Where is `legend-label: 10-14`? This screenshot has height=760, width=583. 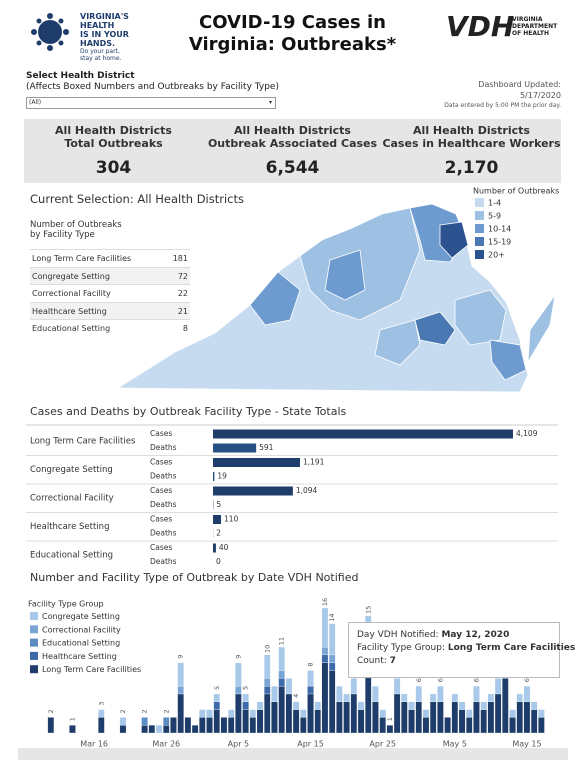 legend-label: 10-14 is located at coordinates (499, 229).